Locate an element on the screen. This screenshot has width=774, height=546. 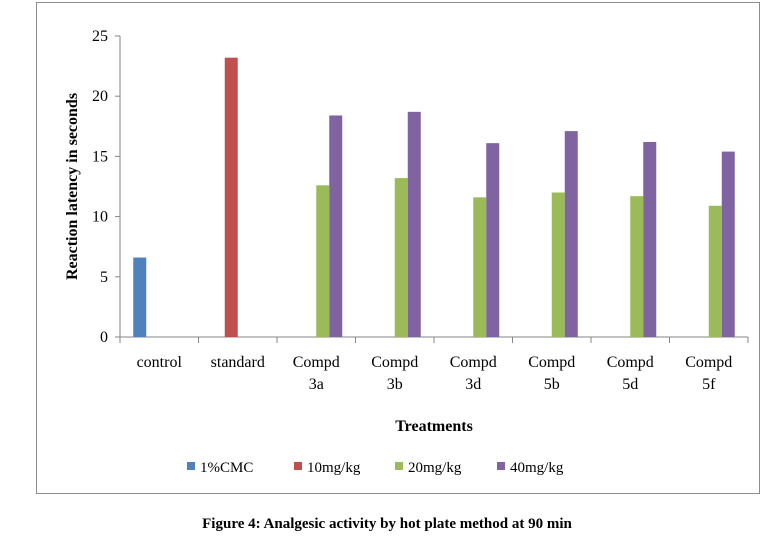
bar-10mg/kg is located at coordinates (231, 197).